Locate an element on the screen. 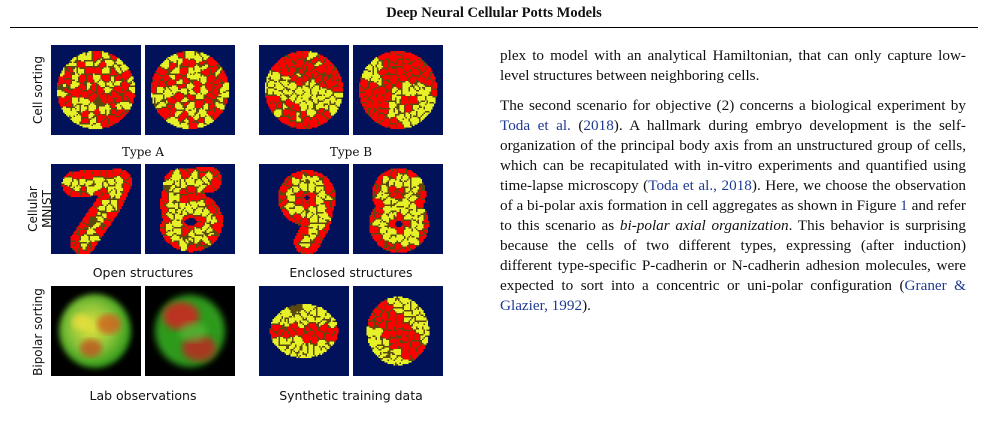  panel-cell-sorting-a1 is located at coordinates (96, 90).